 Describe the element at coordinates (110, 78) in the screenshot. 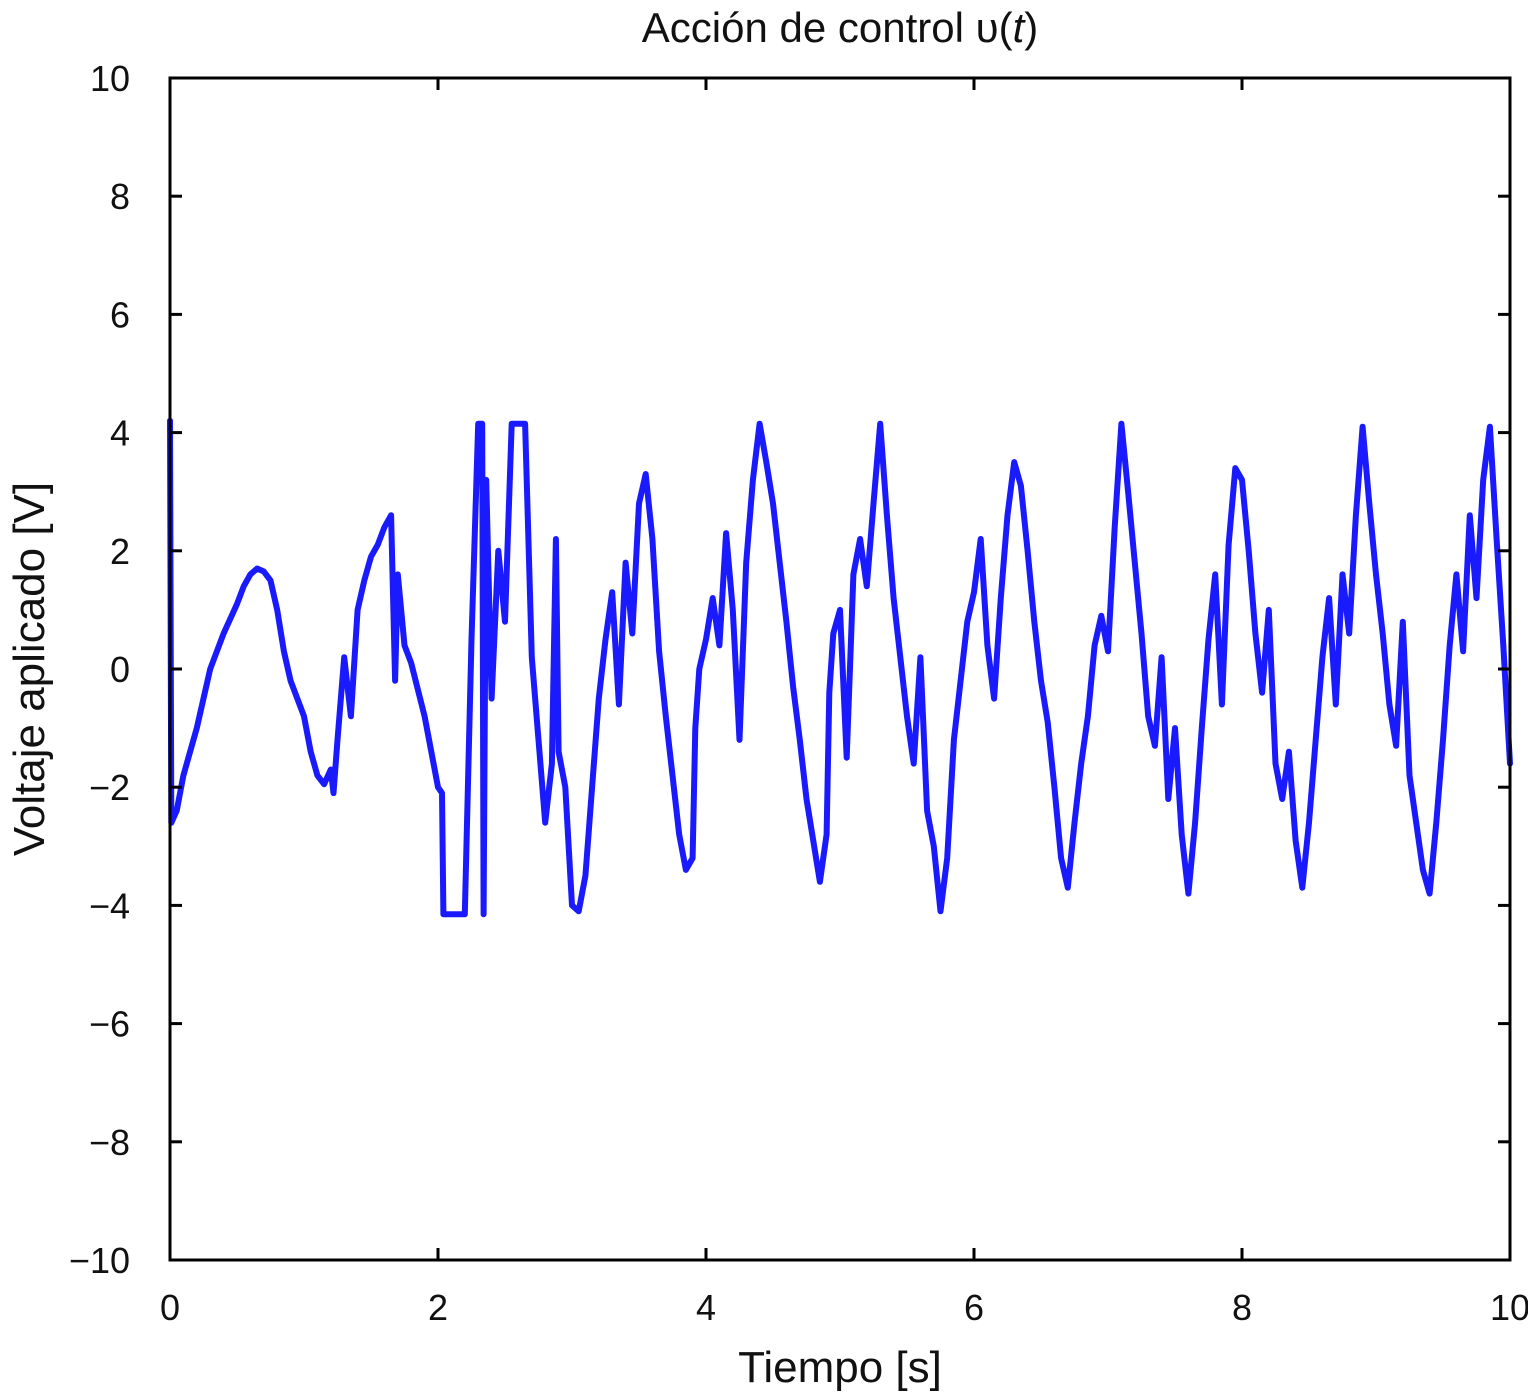

I see `y-tick-label: 10` at that location.